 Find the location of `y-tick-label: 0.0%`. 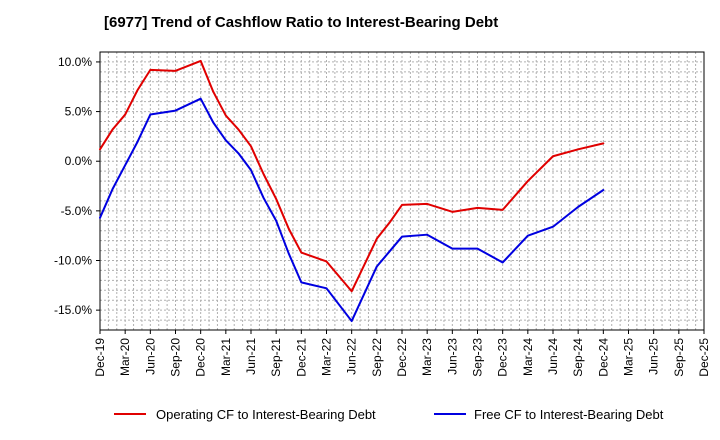

y-tick-label: 0.0% is located at coordinates (79, 161).